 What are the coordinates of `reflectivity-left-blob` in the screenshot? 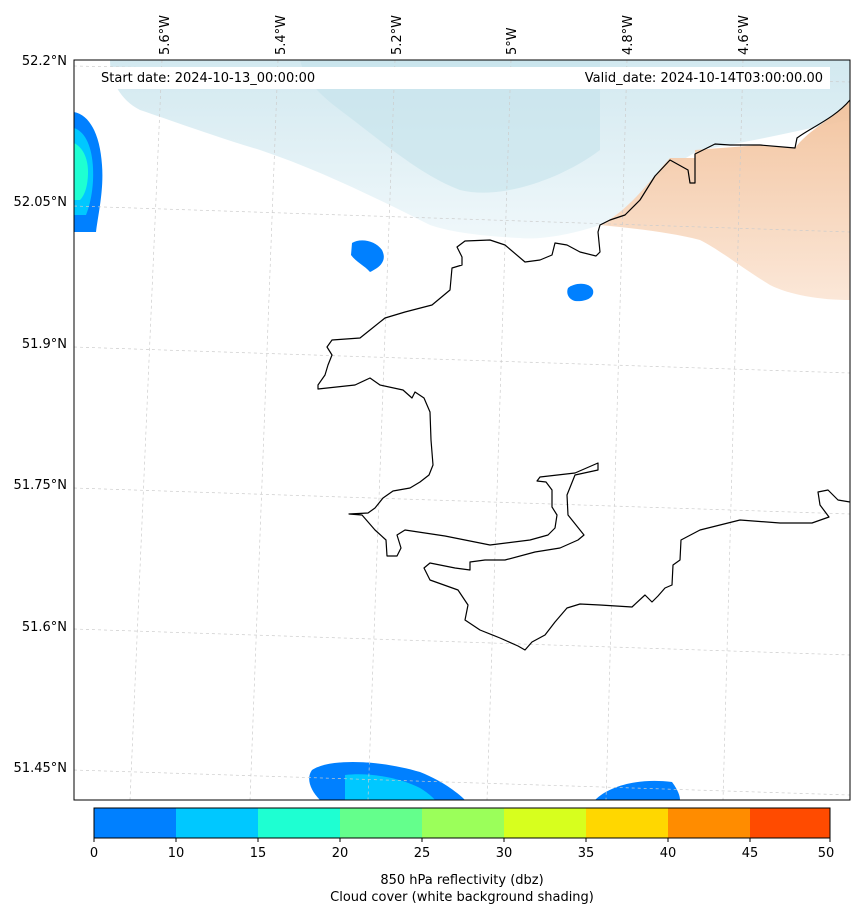 It's located at (88, 172).